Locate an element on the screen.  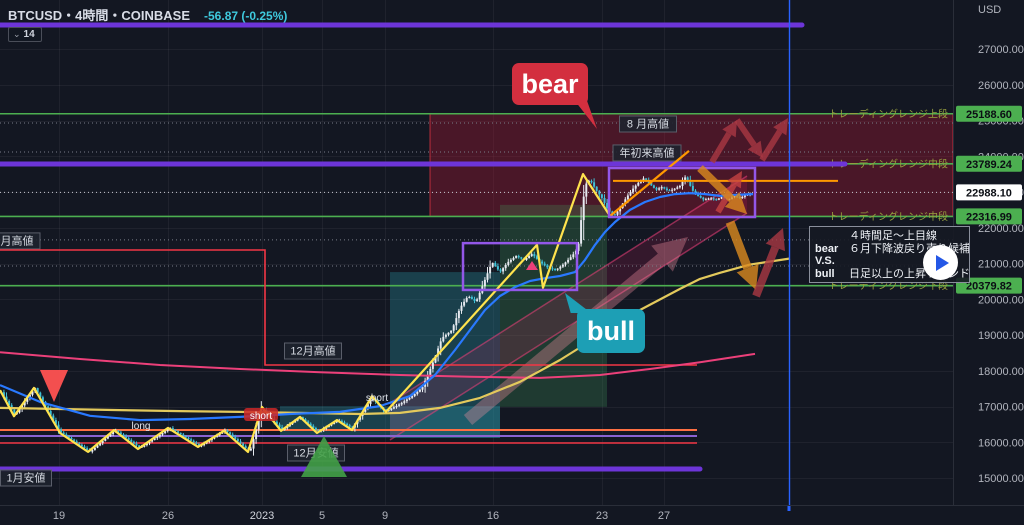
svg-text: 5 is located at coordinates (322, 516).